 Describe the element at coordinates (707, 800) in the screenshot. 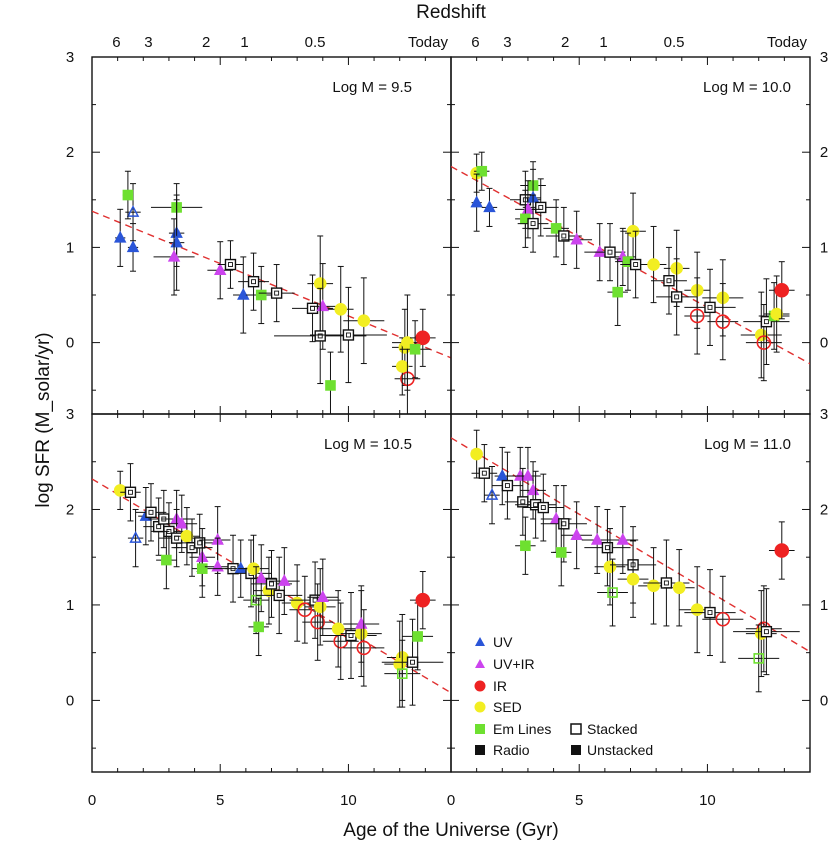

I see `x-tick-label: 10` at that location.